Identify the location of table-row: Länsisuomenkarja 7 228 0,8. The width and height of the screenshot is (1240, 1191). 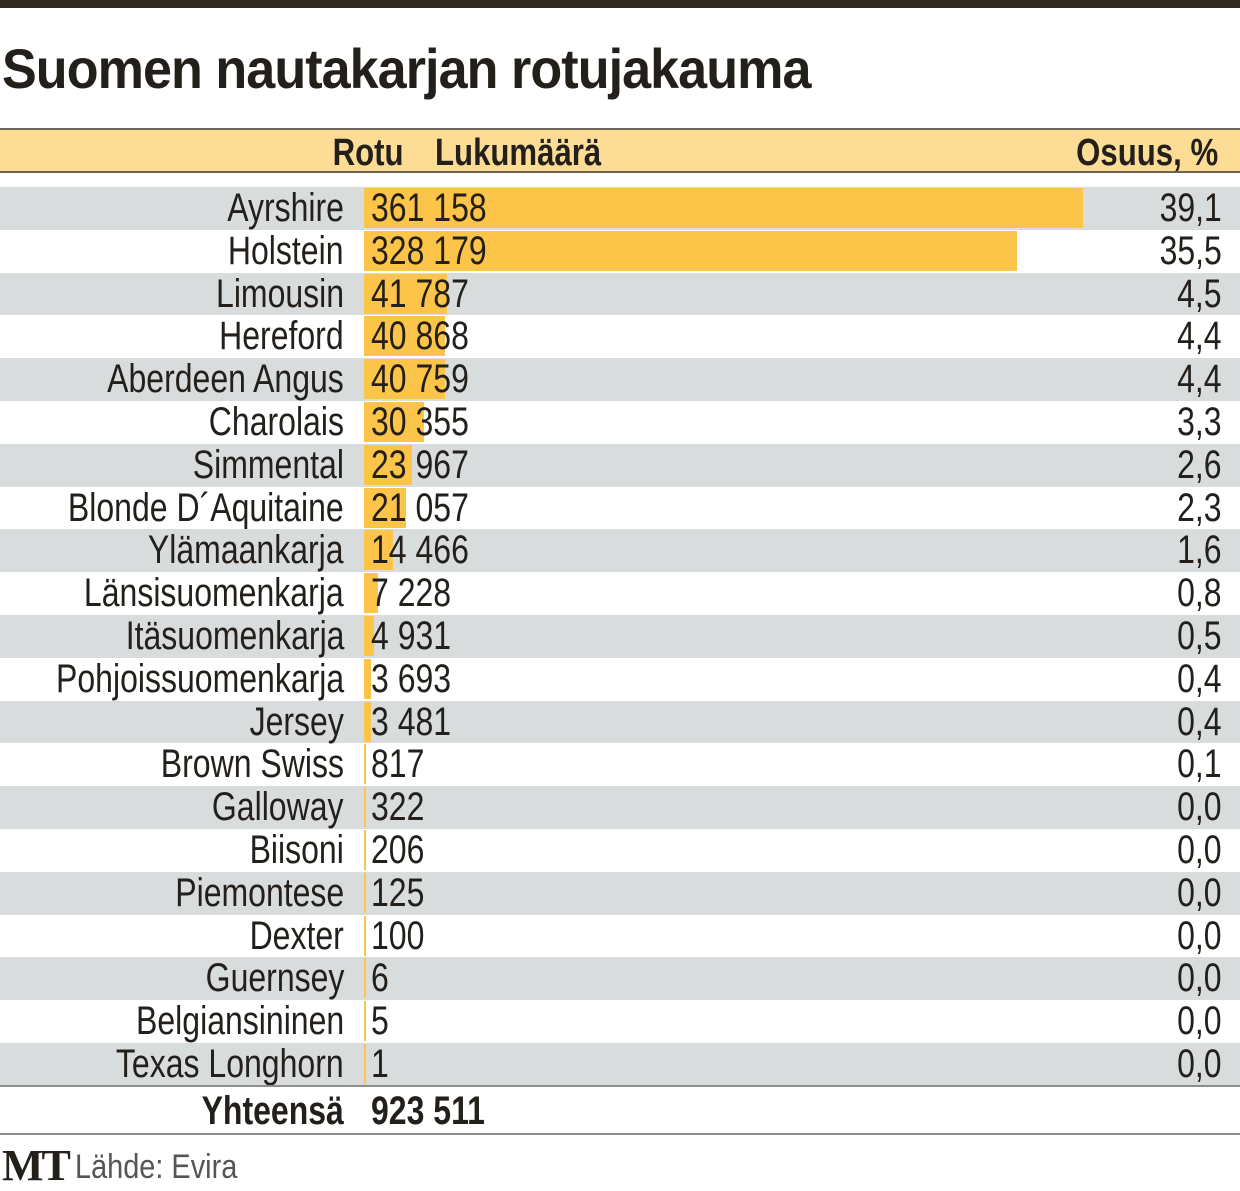
(620, 593).